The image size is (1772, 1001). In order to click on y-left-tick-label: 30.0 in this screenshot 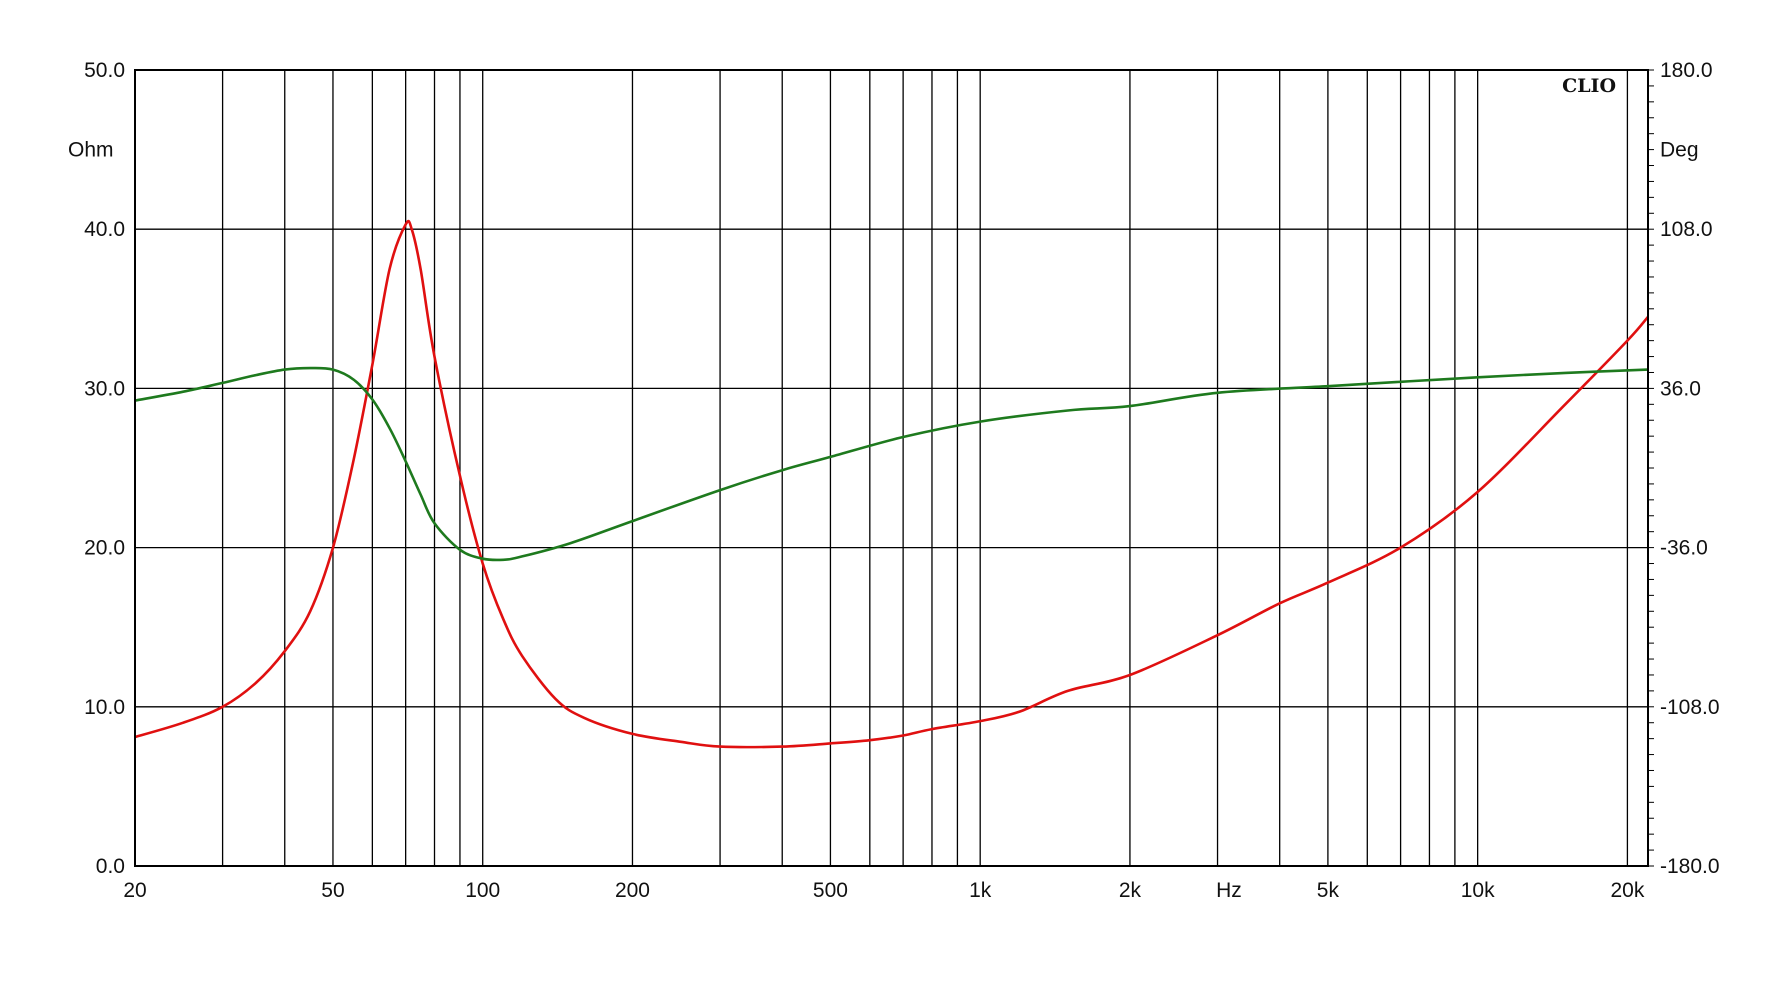, I will do `click(104, 388)`.